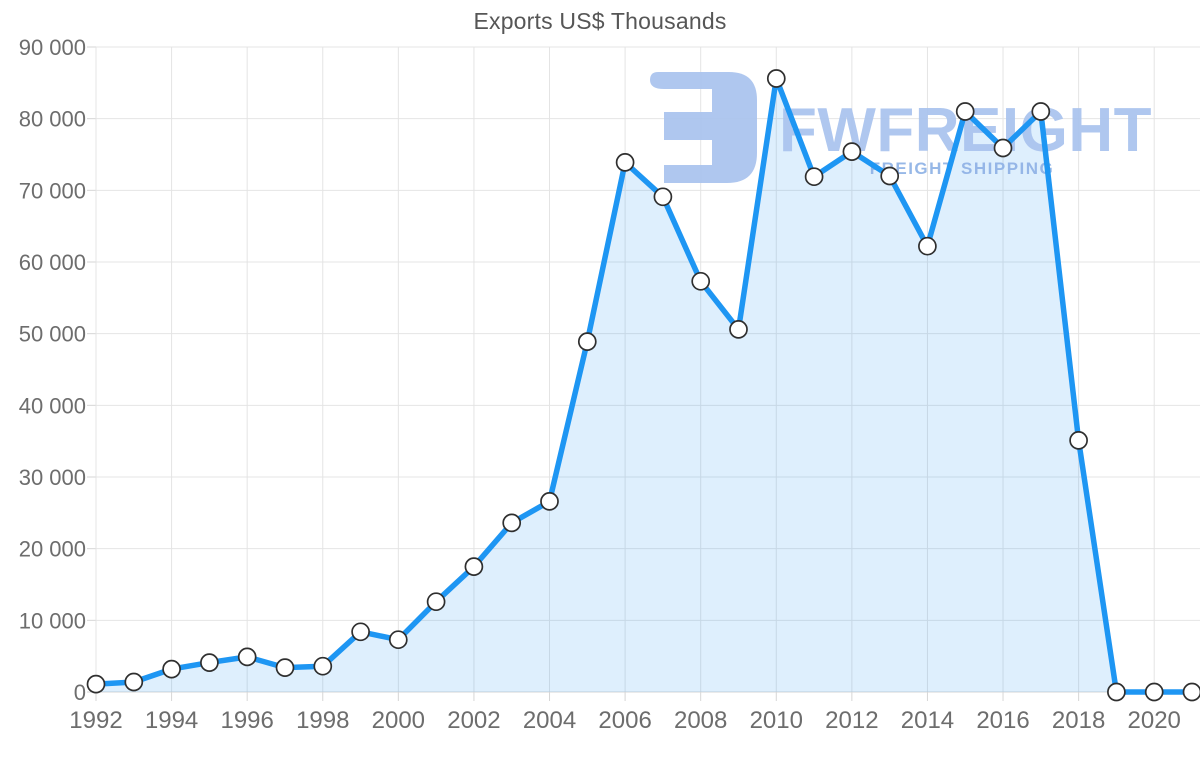  What do you see at coordinates (473, 720) in the screenshot?
I see `x-tick-label: 2002` at bounding box center [473, 720].